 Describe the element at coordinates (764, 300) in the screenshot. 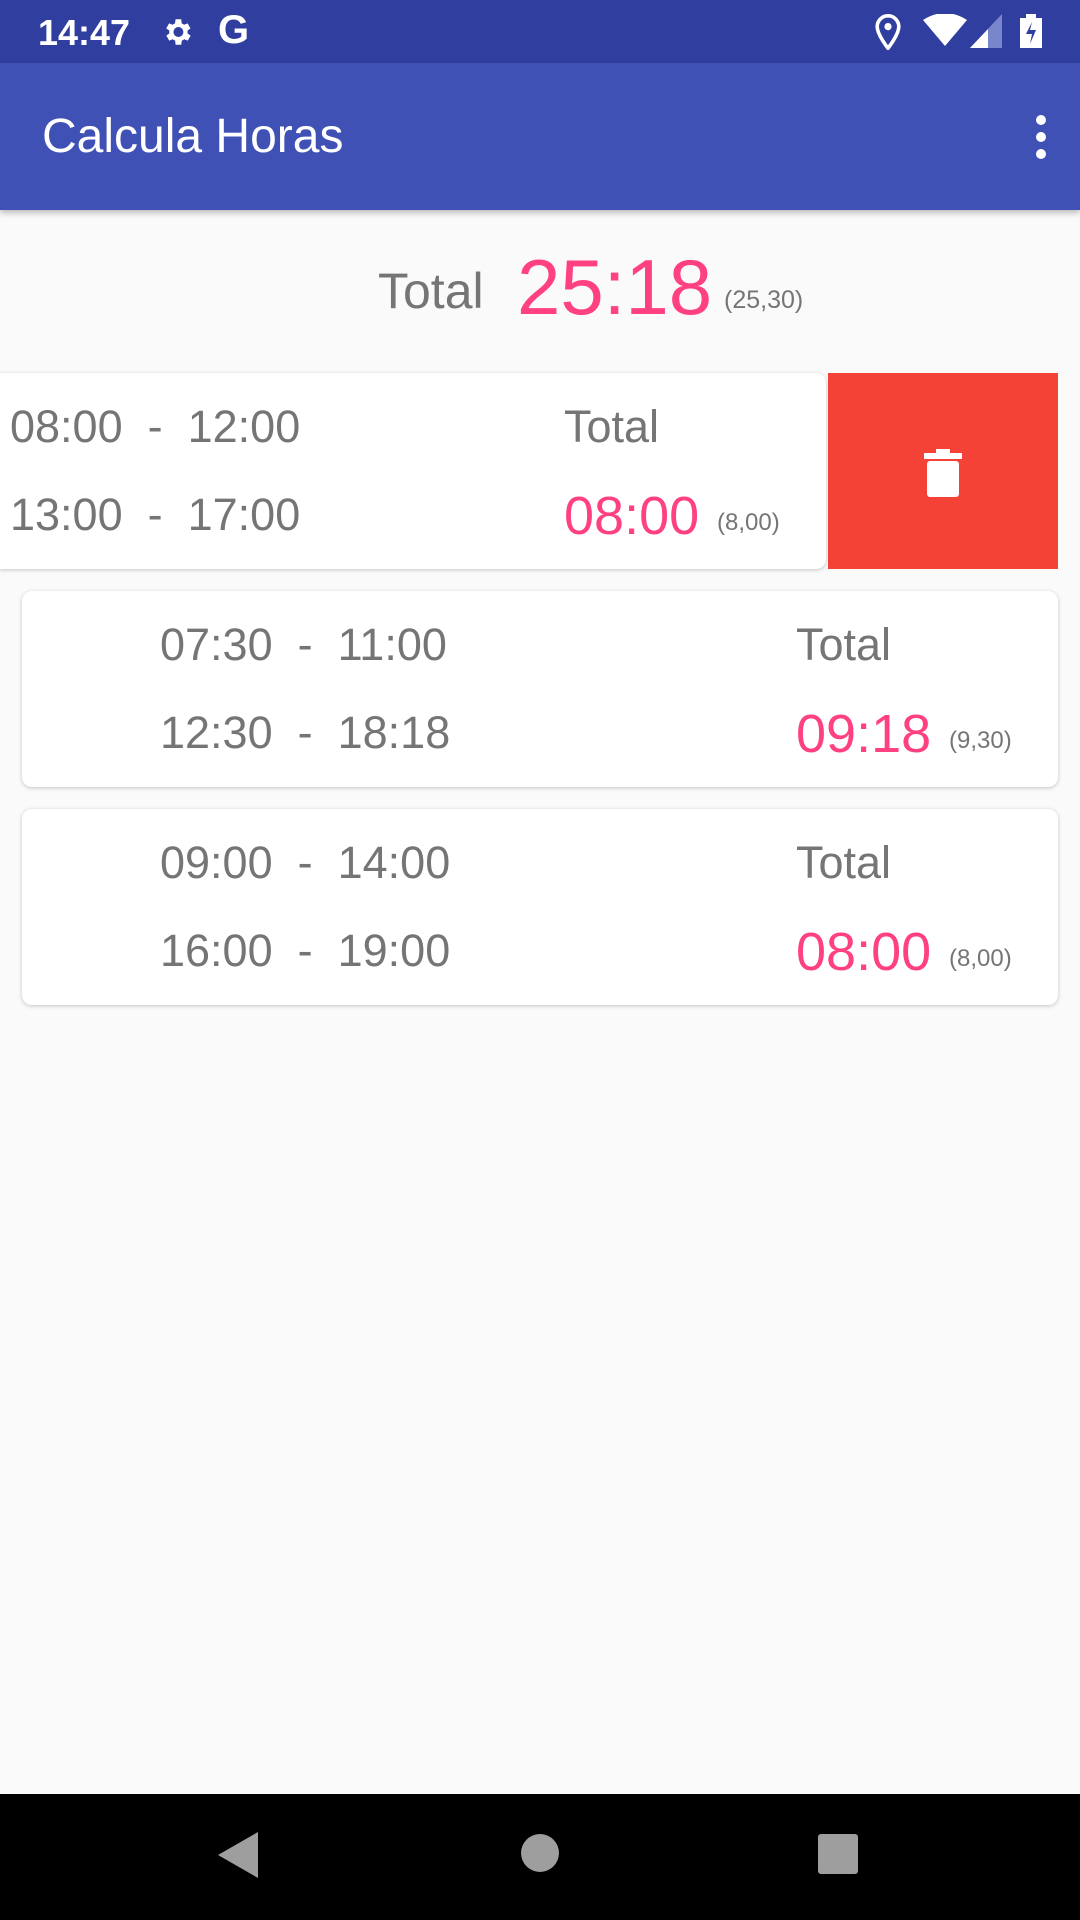

I see `summary-decimal: (25,30)` at that location.